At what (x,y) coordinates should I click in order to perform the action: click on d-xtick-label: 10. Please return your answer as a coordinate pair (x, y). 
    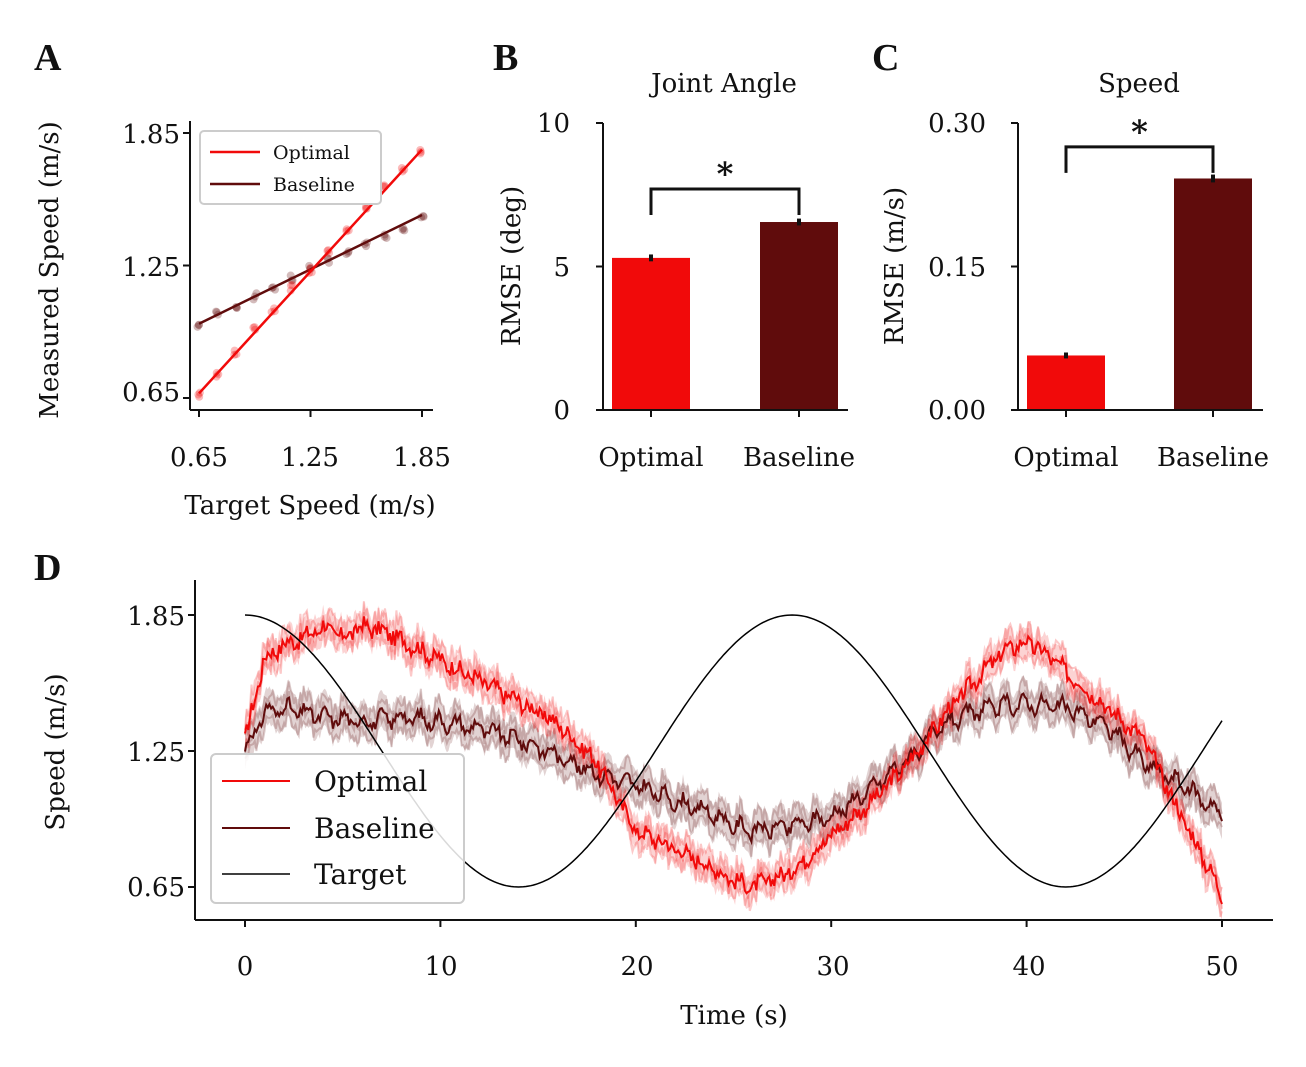
    Looking at the image, I should click on (440, 967).